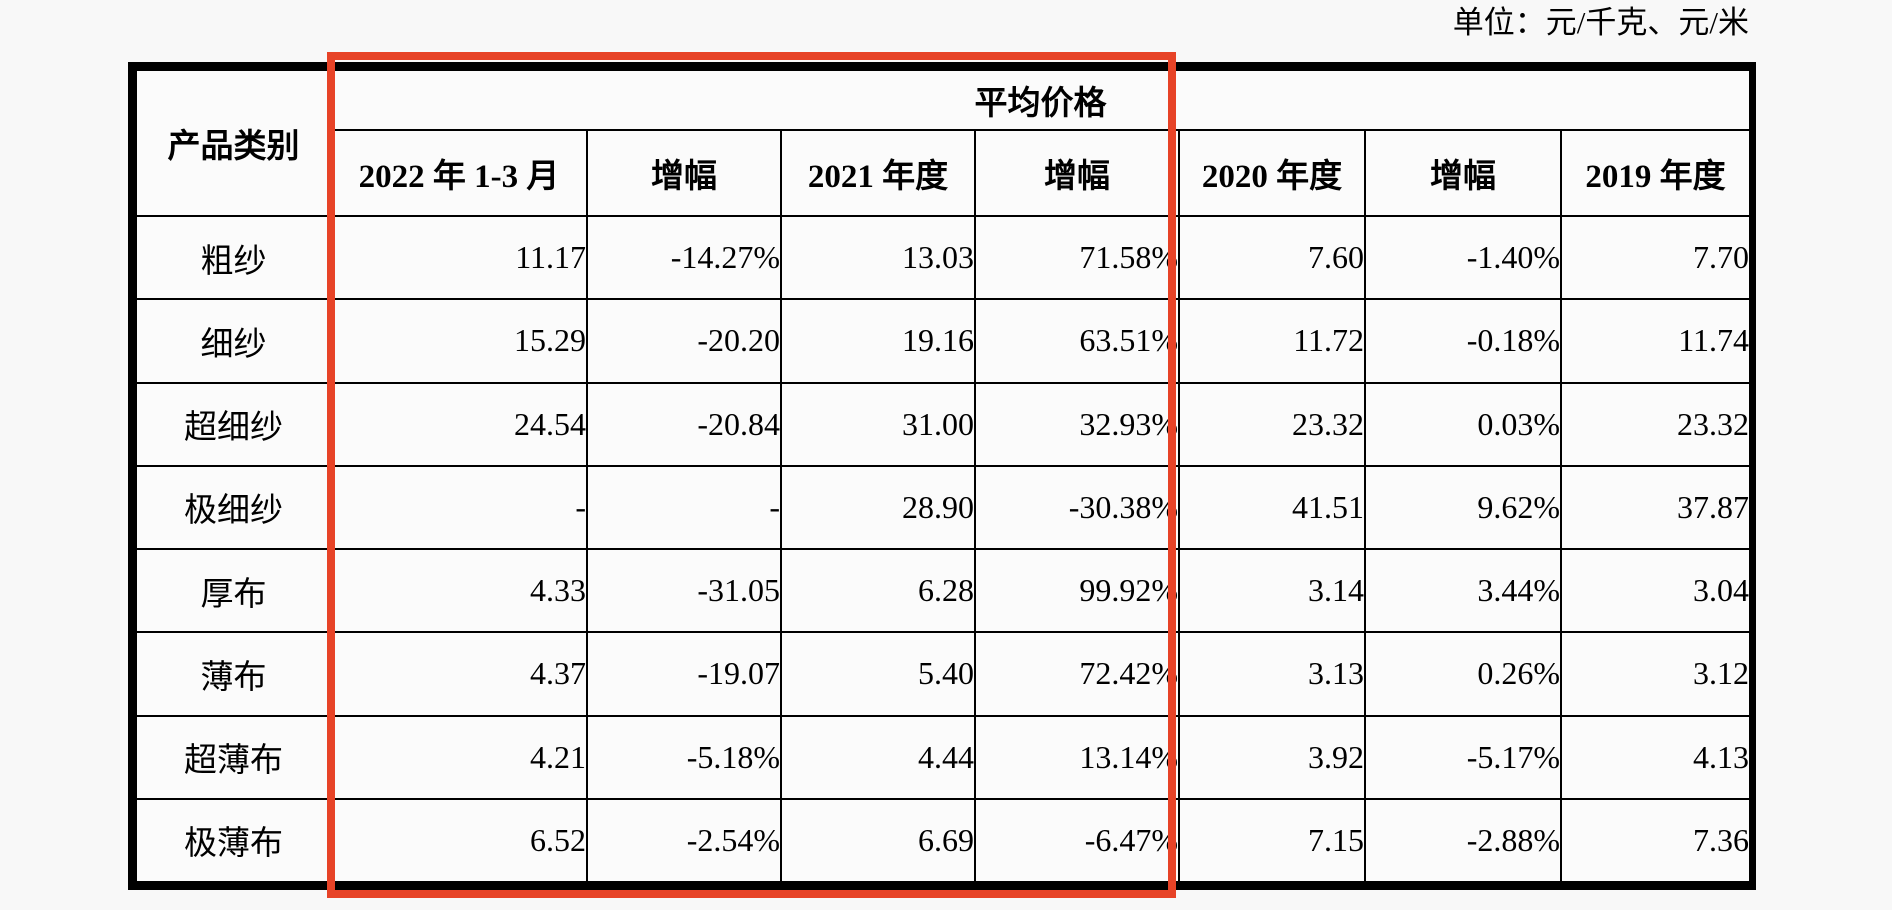  I want to click on value-cell: 11.72, so click(1272, 341).